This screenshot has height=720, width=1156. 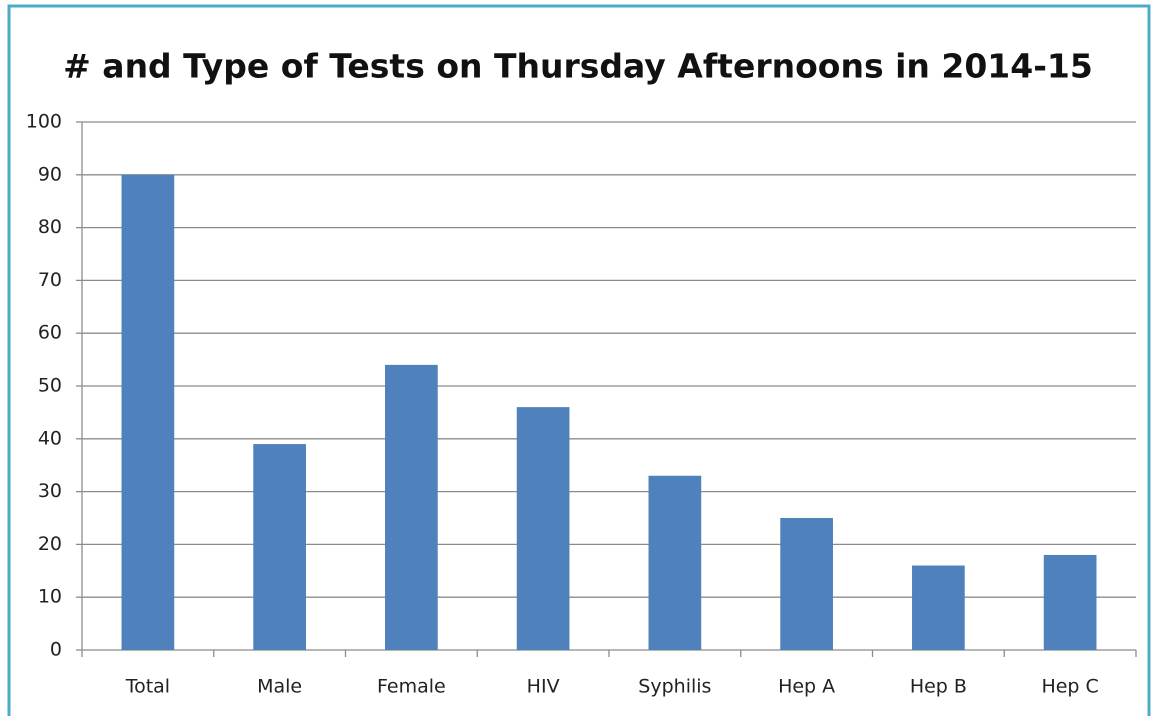 What do you see at coordinates (1069, 687) in the screenshot?
I see `x-tick-label: Hep C` at bounding box center [1069, 687].